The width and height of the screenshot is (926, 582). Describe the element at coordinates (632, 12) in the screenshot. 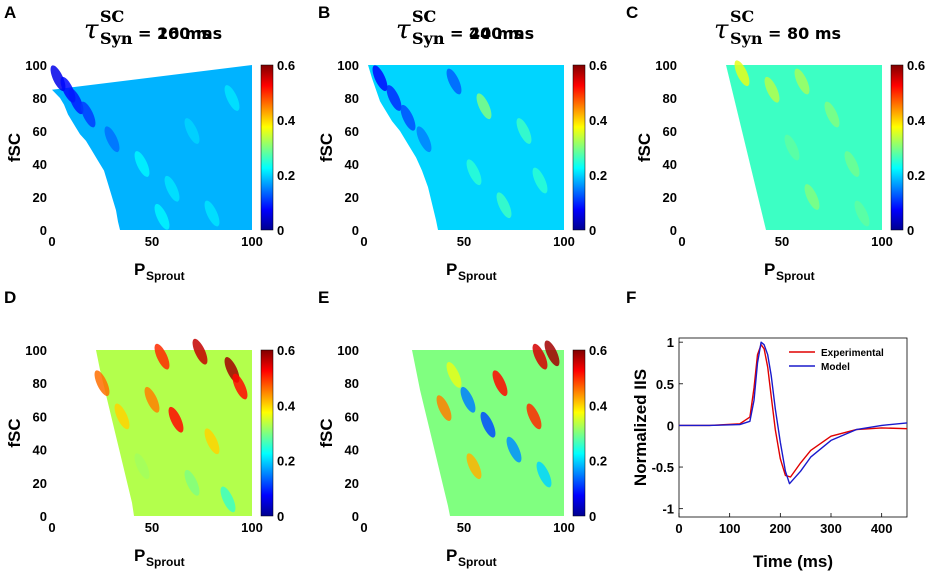

I see `panel-letter: C` at that location.